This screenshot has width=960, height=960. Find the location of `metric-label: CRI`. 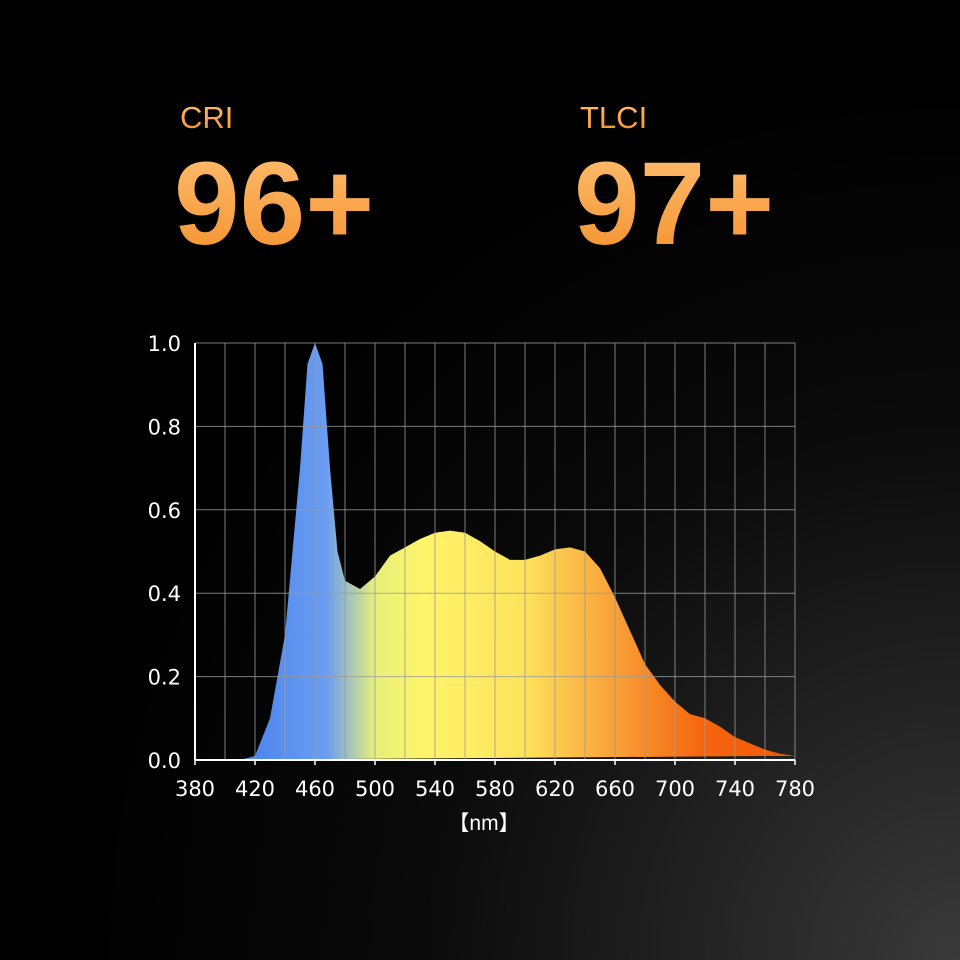

metric-label: CRI is located at coordinates (206, 117).